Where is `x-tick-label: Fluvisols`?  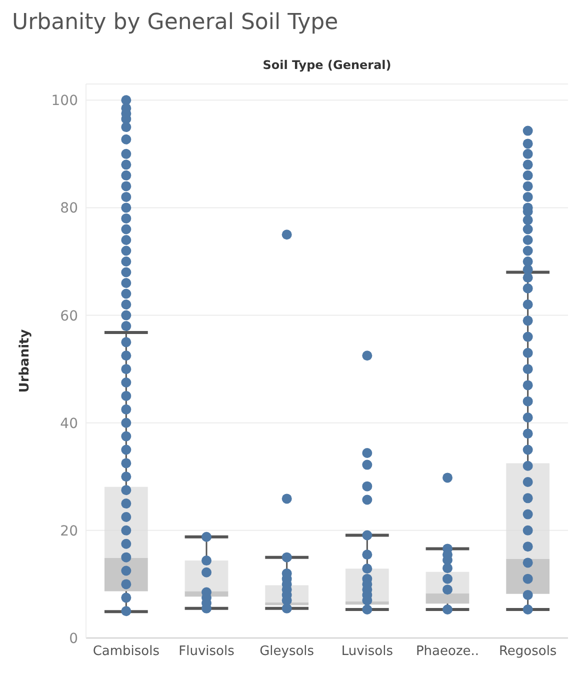
x-tick-label: Fluvisols is located at coordinates (206, 652).